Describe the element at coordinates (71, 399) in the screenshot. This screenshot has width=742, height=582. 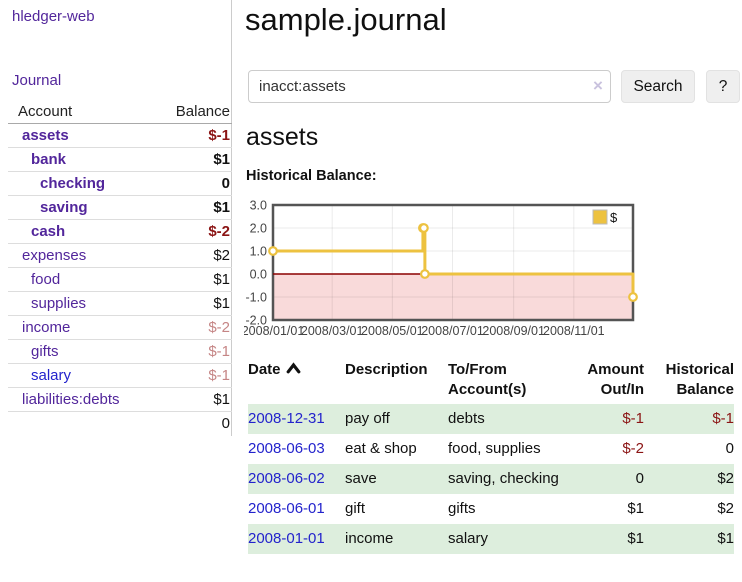
I see `account-link: liabilities:debts` at that location.